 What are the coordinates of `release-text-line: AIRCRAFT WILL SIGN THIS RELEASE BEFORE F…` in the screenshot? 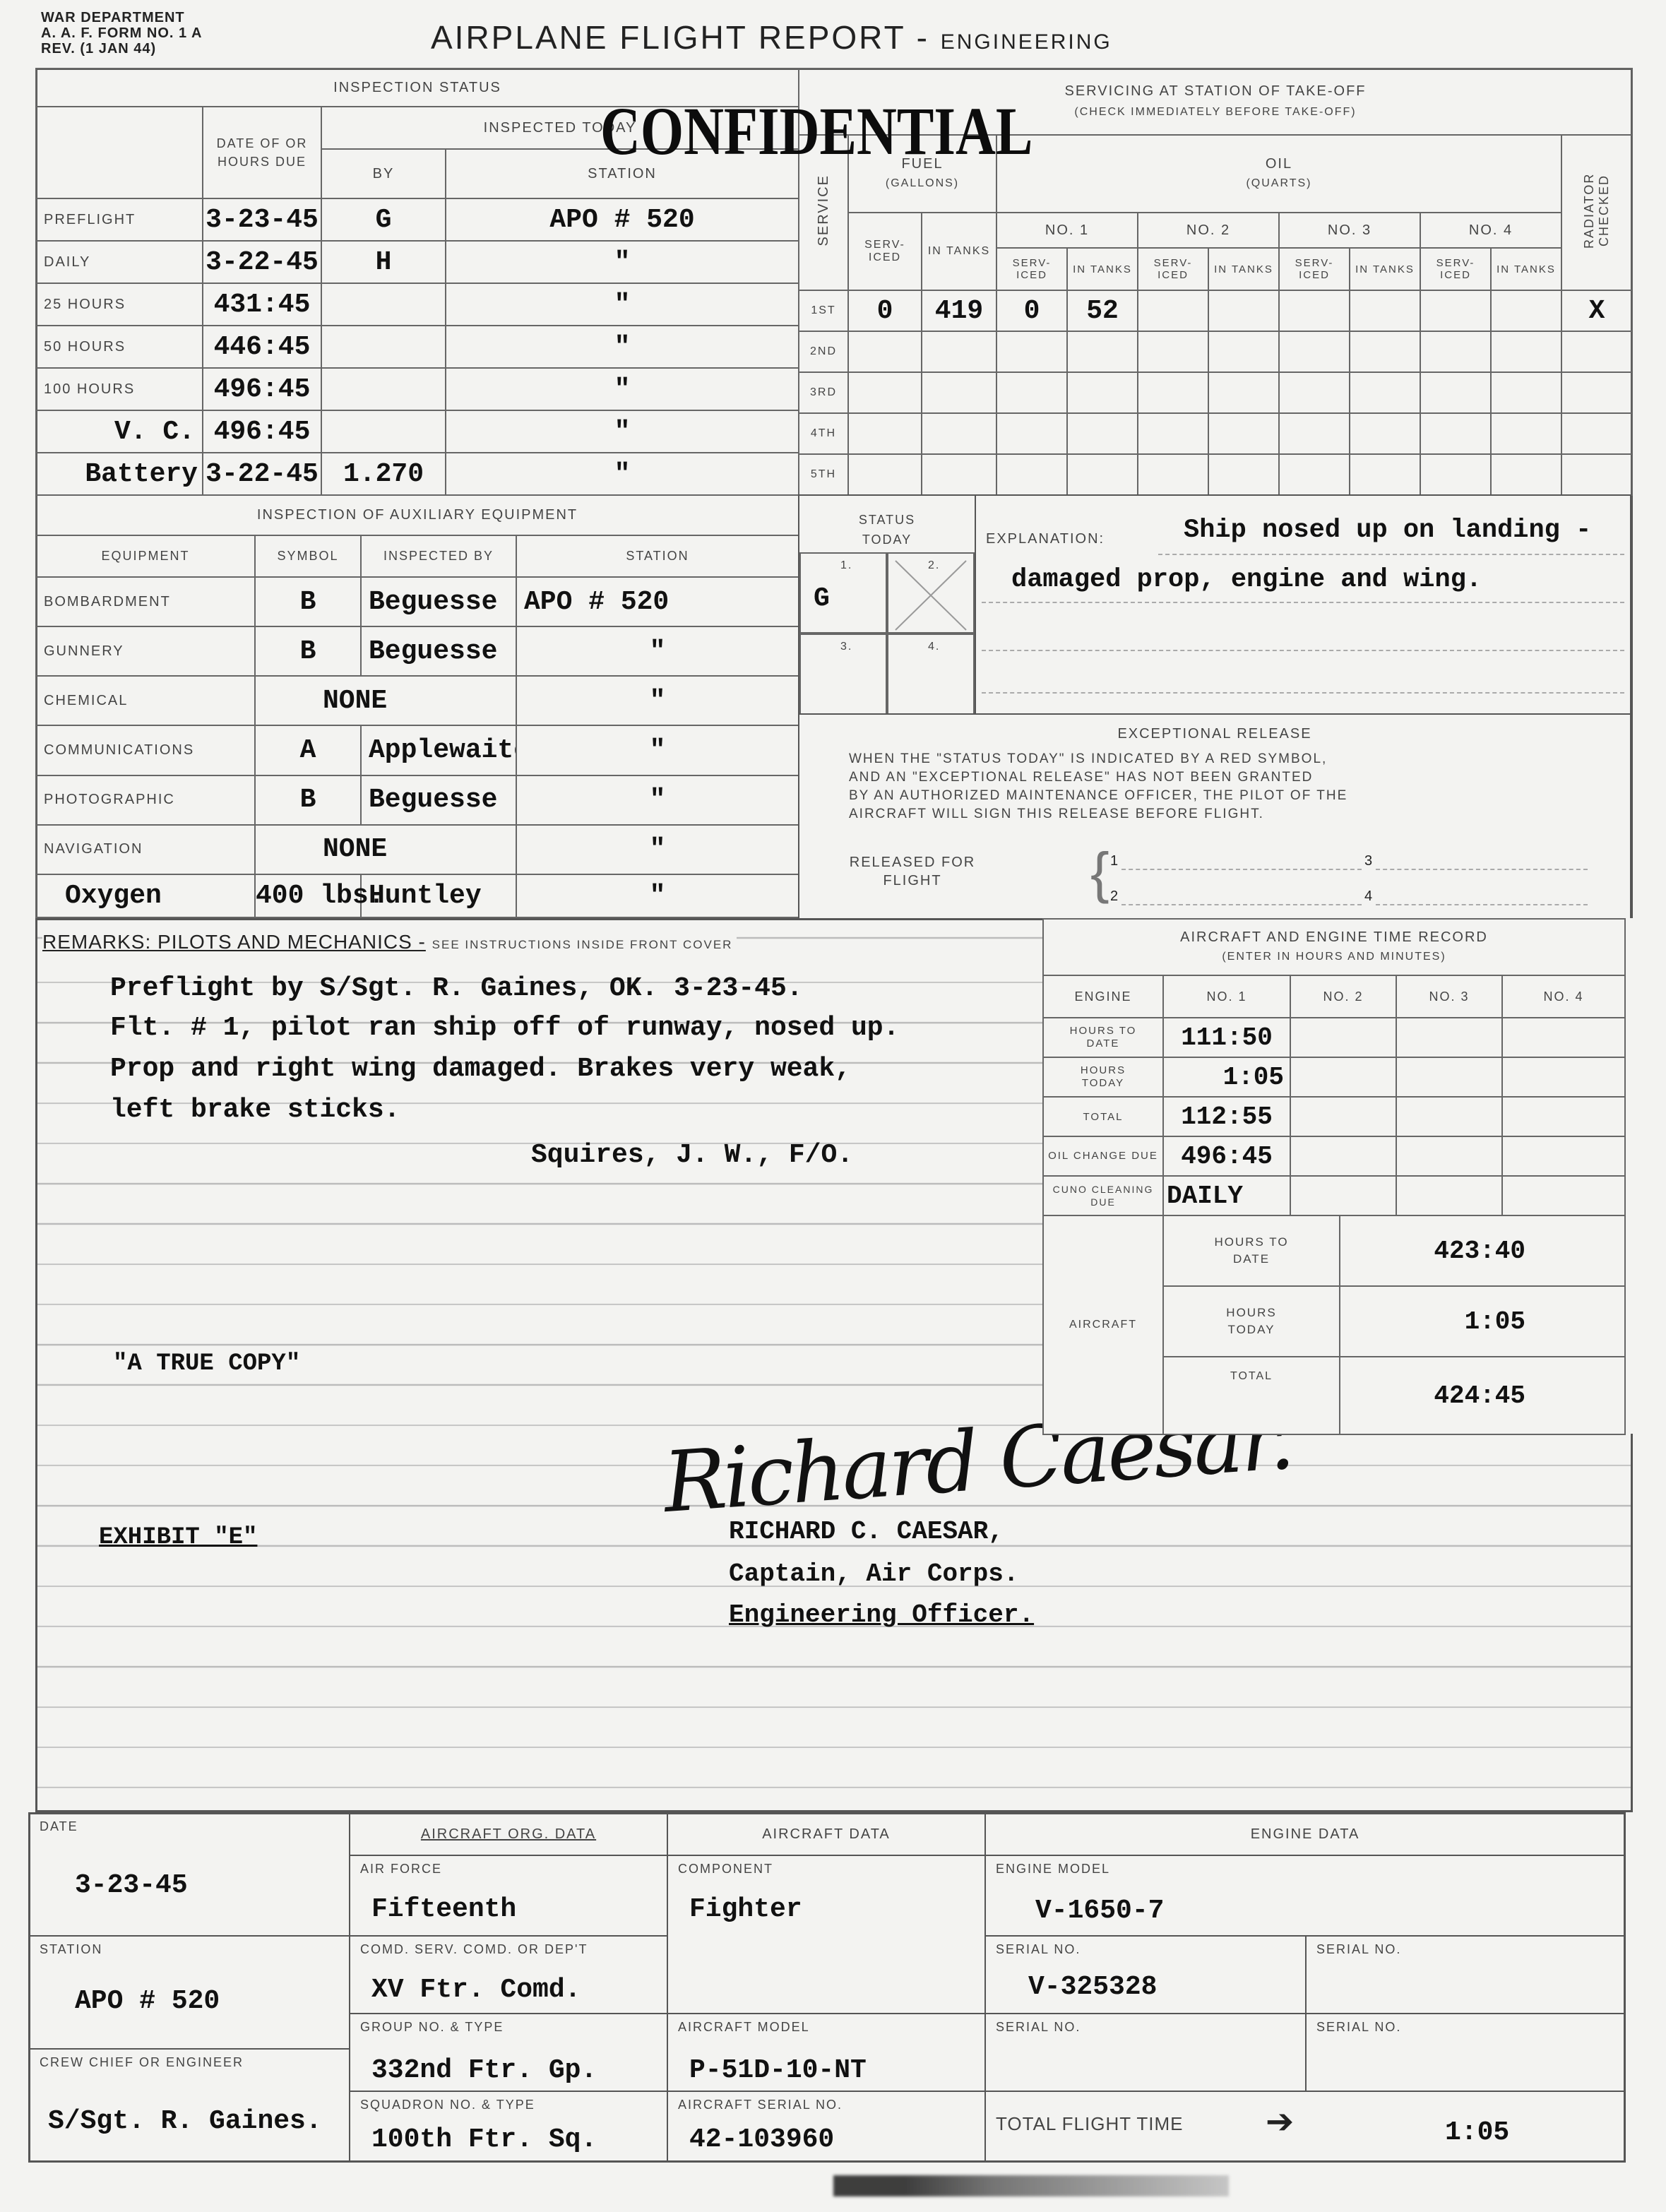 It's located at (1056, 814).